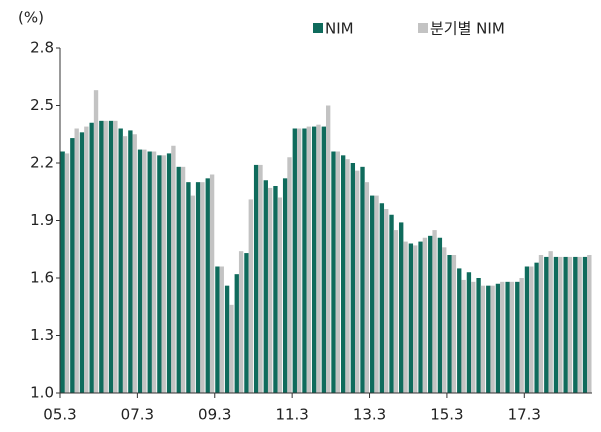 This screenshot has width=601, height=432. Describe the element at coordinates (31, 18) in the screenshot. I see `y-axis-label: (%)` at that location.